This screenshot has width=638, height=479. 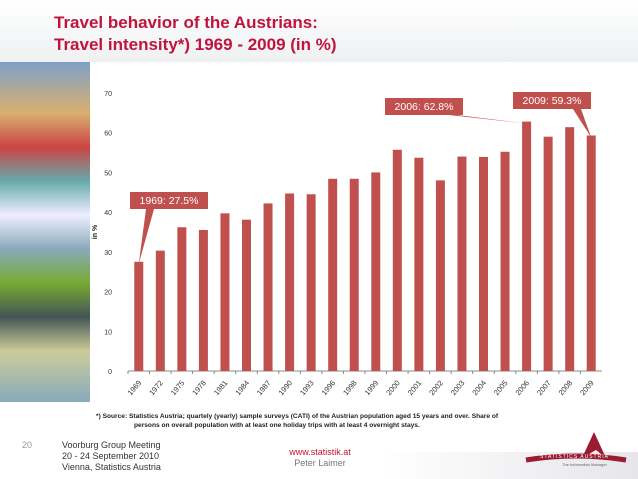 What do you see at coordinates (505, 261) in the screenshot?
I see `bar-2005` at bounding box center [505, 261].